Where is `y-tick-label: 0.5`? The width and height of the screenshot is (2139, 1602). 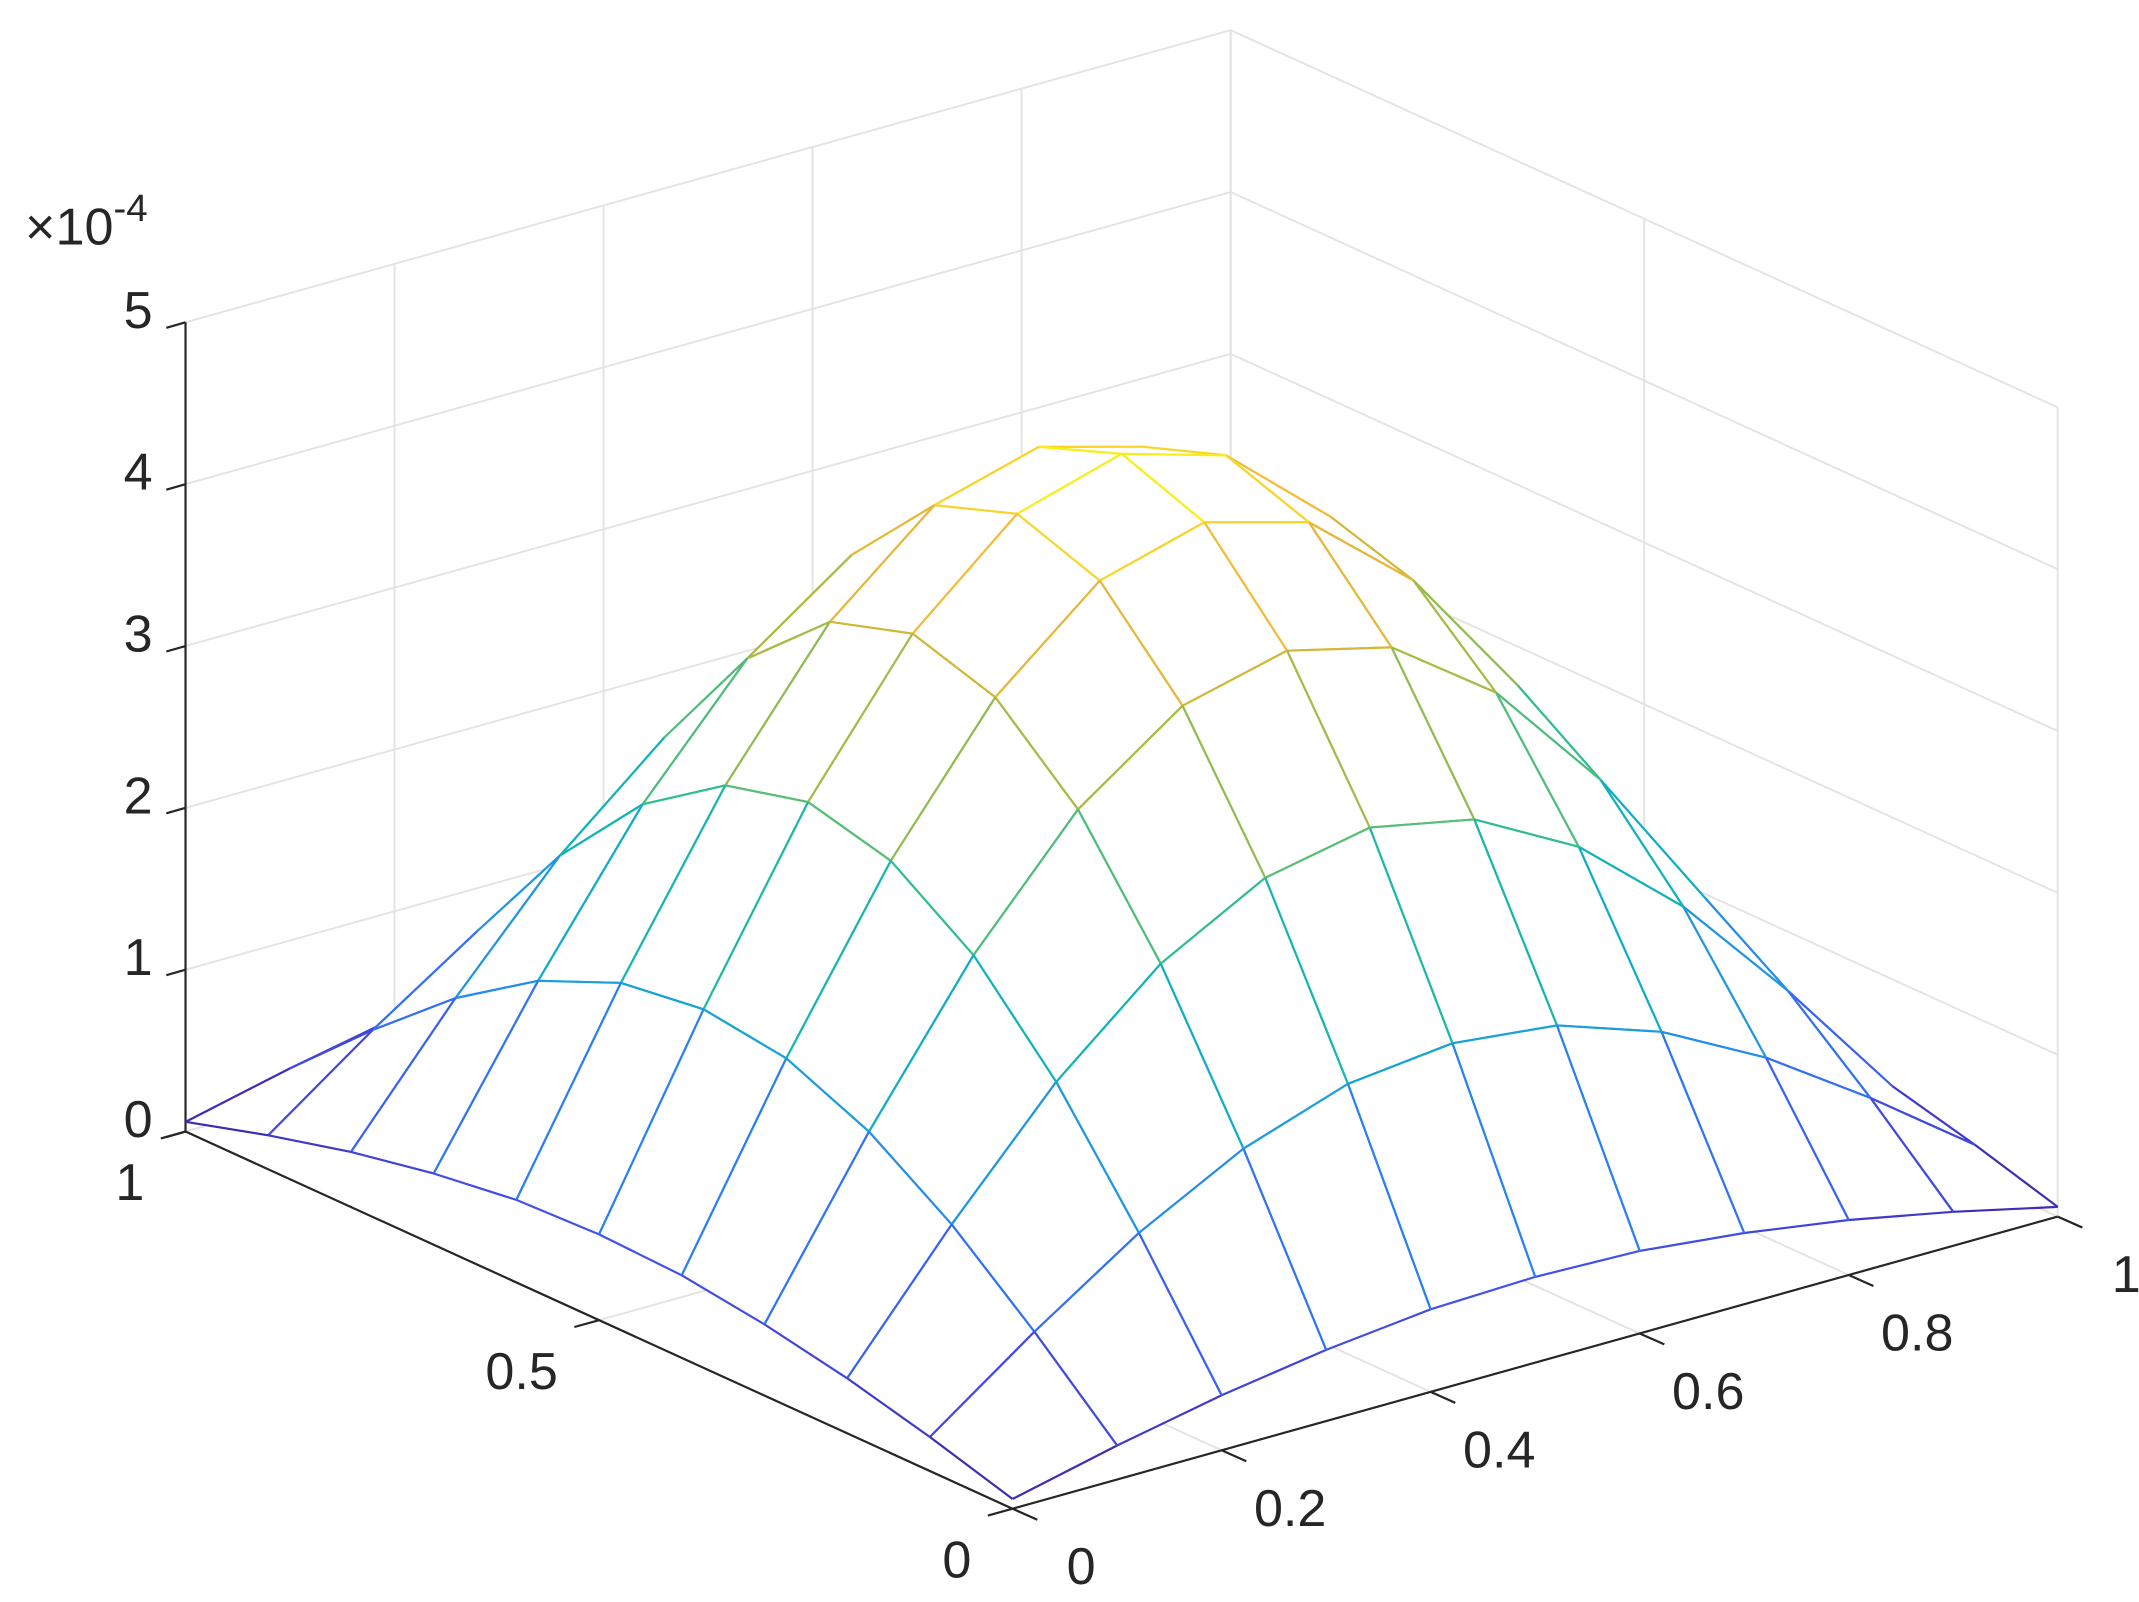
y-tick-label: 0.5 is located at coordinates (521, 1372).